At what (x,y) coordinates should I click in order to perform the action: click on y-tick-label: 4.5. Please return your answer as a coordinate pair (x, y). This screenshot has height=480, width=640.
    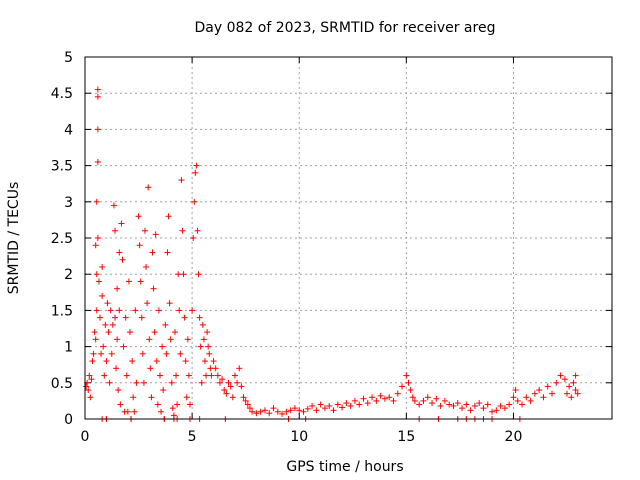
    Looking at the image, I should click on (62, 94).